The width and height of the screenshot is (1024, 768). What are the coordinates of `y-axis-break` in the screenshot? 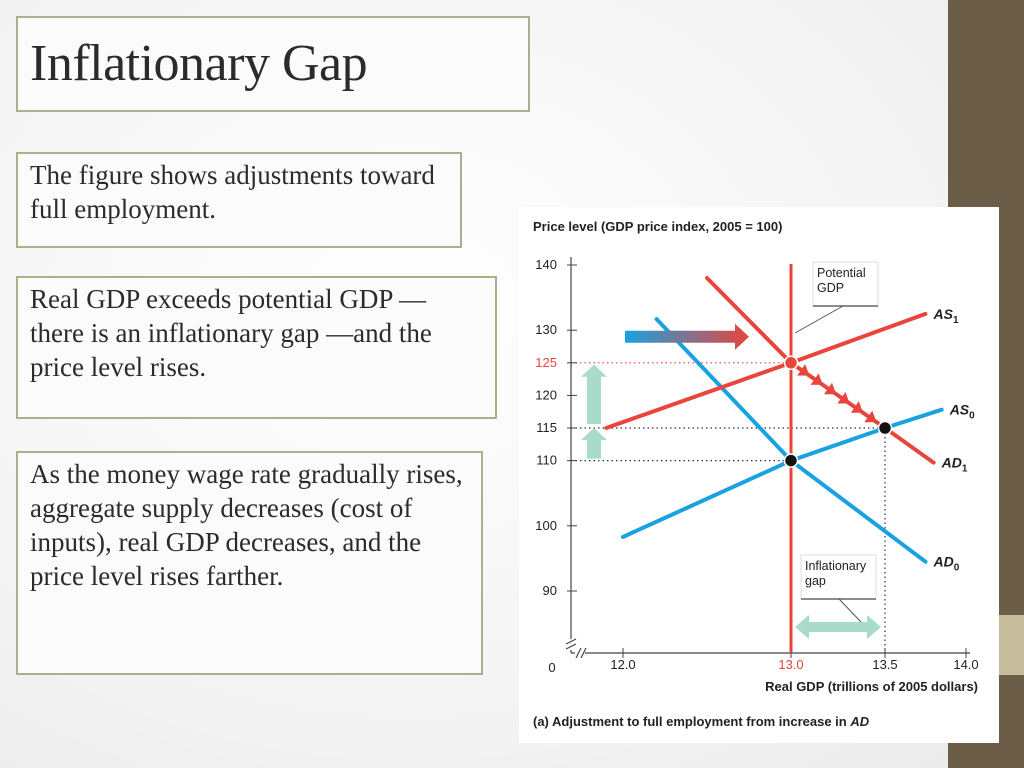 It's located at (571, 644).